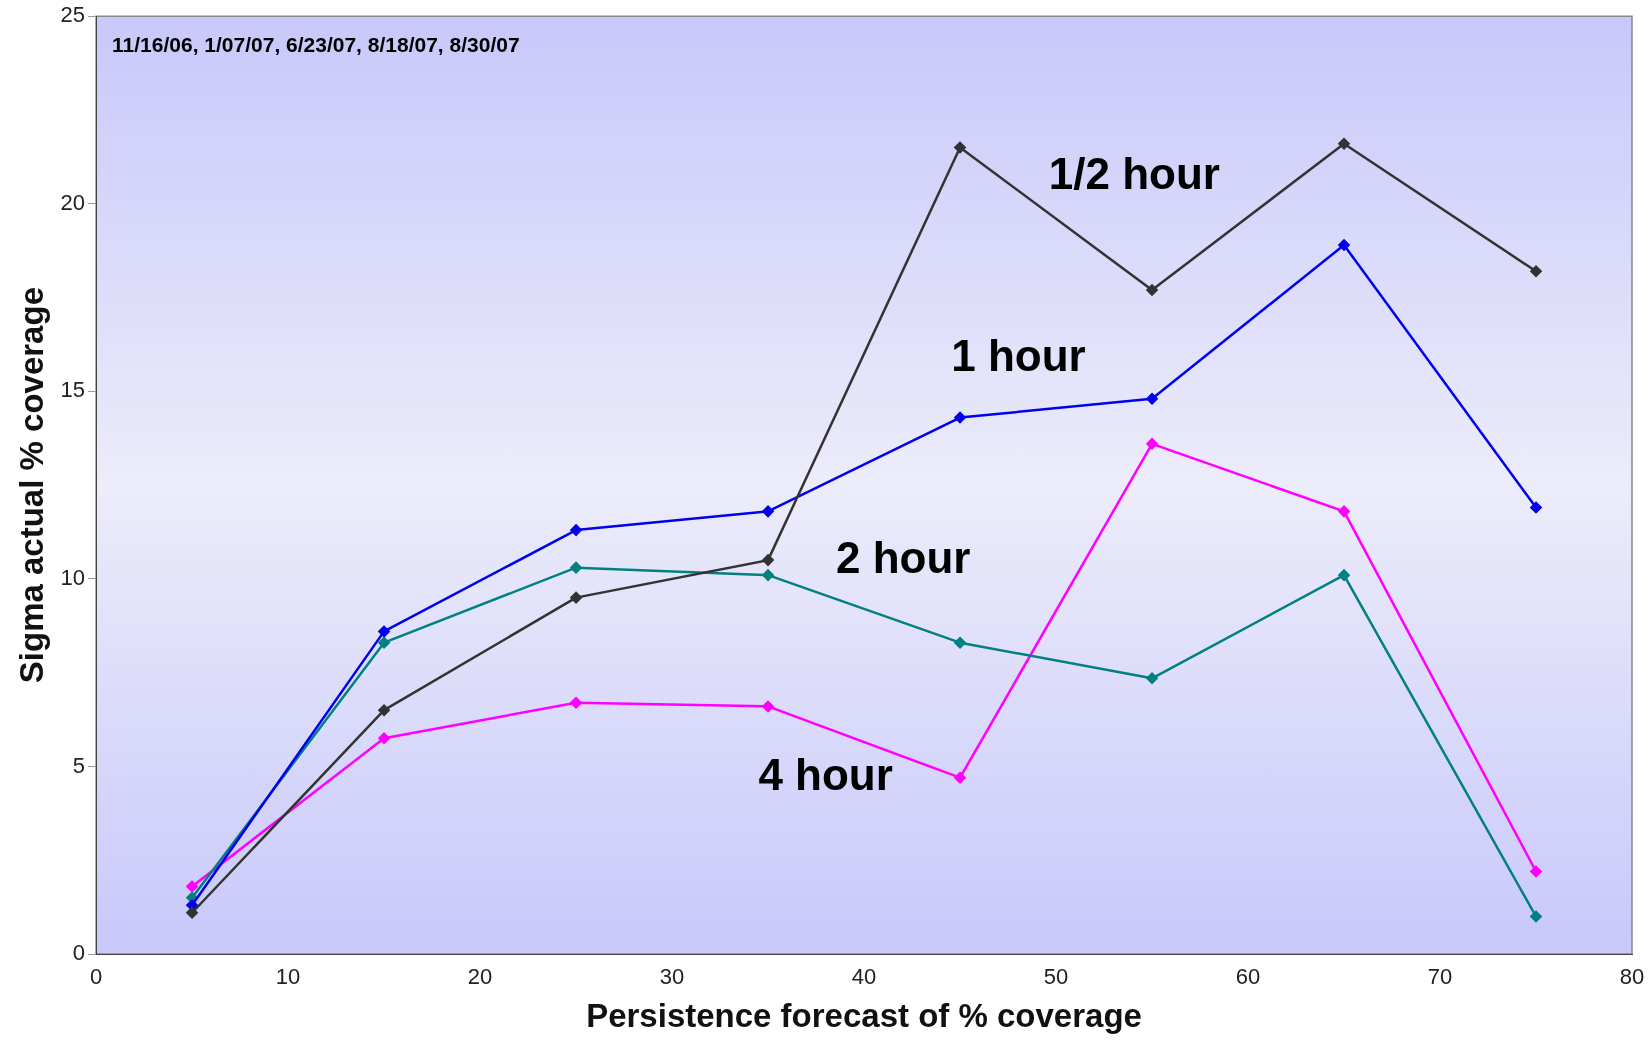  Describe the element at coordinates (672, 977) in the screenshot. I see `x-tick-label: 30` at that location.